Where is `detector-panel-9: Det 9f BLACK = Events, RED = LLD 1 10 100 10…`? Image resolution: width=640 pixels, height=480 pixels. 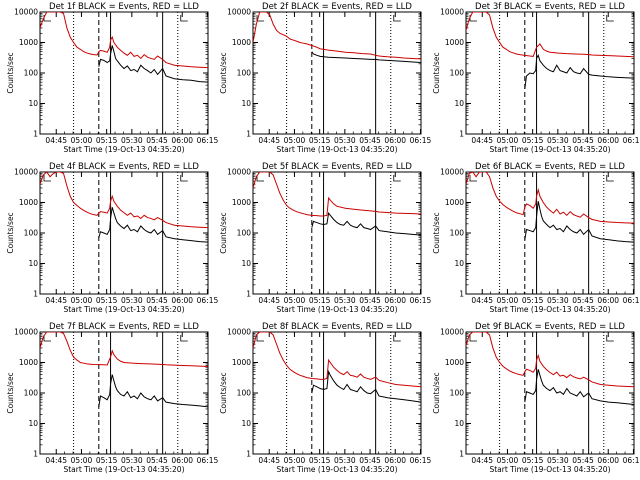 detector-panel-9: Det 9f BLACK = Events, RED = LLD 1 10 100 10… is located at coordinates (536, 398).